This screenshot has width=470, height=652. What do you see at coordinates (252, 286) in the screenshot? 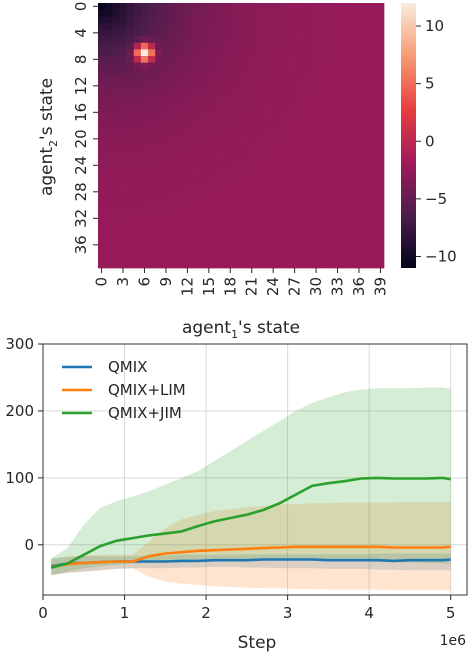
I see `heatmap-x-tick-label: 21` at bounding box center [252, 286].